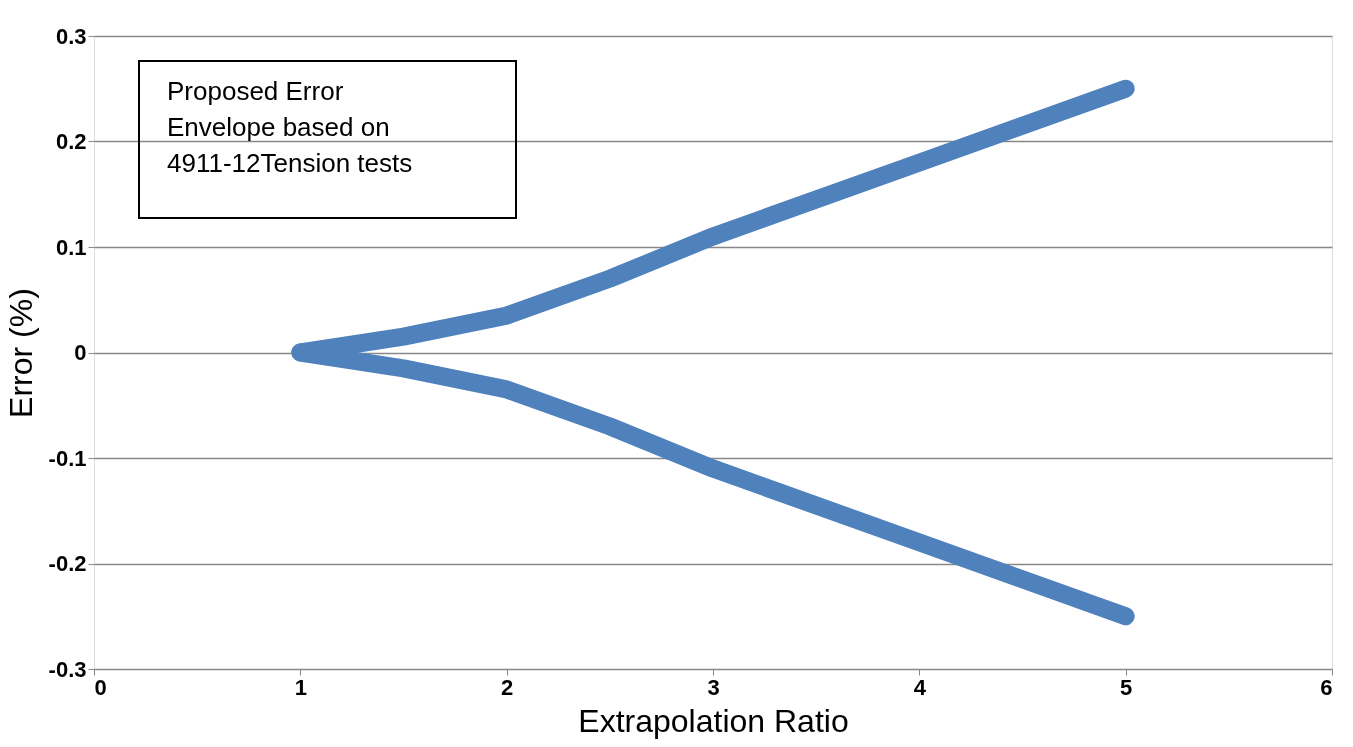 Image resolution: width=1353 pixels, height=747 pixels. Describe the element at coordinates (71, 141) in the screenshot. I see `y-tick-label: 0.2` at that location.